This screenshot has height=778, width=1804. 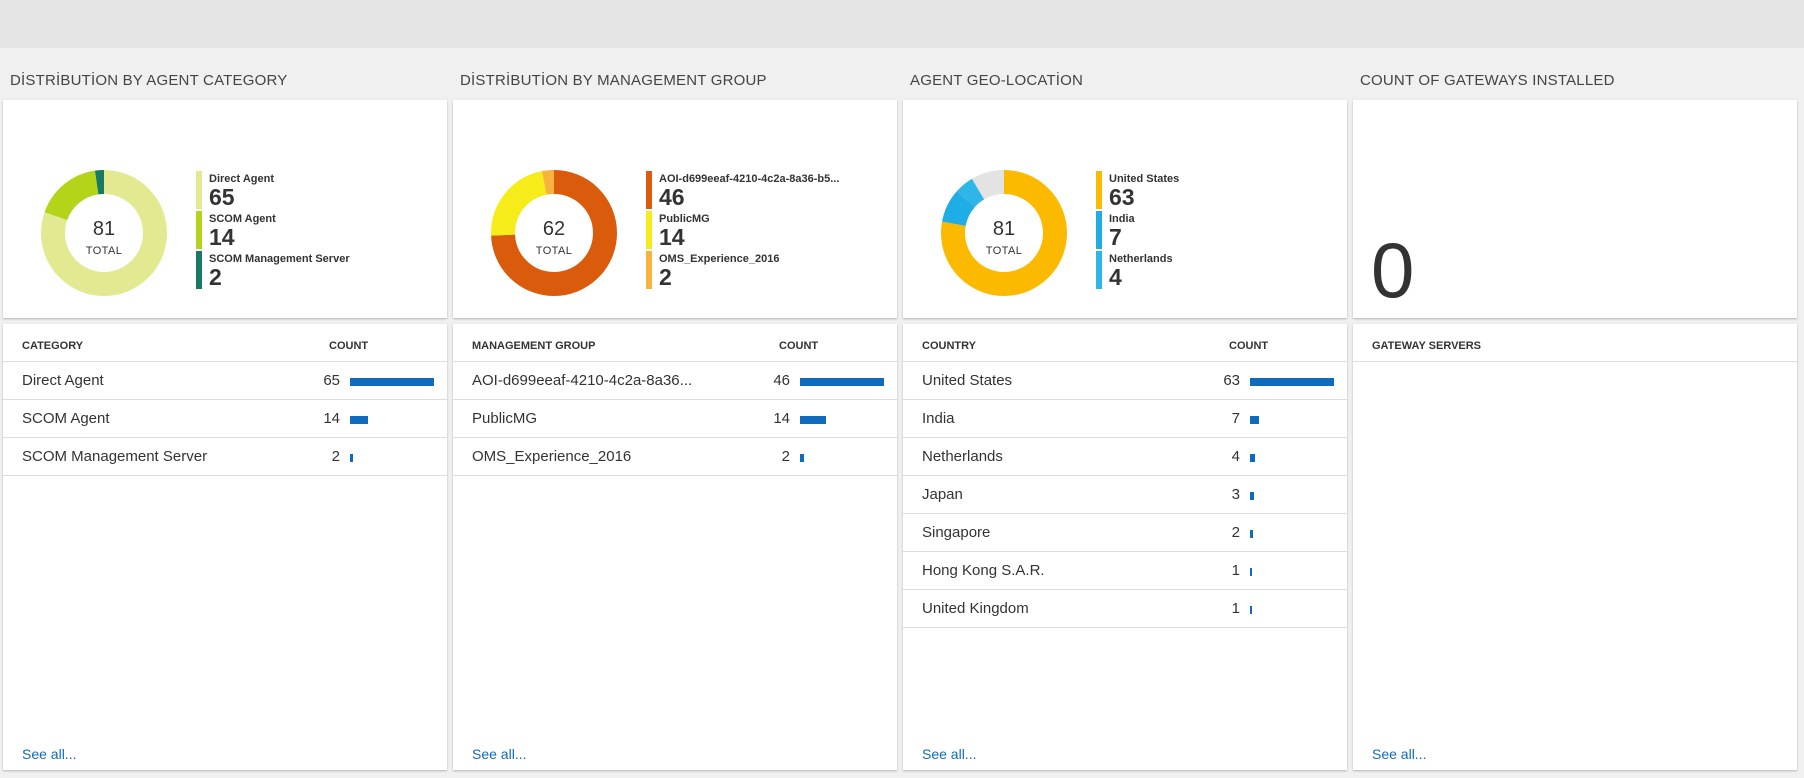 What do you see at coordinates (225, 381) in the screenshot?
I see `table-row: Direct Agent 65` at bounding box center [225, 381].